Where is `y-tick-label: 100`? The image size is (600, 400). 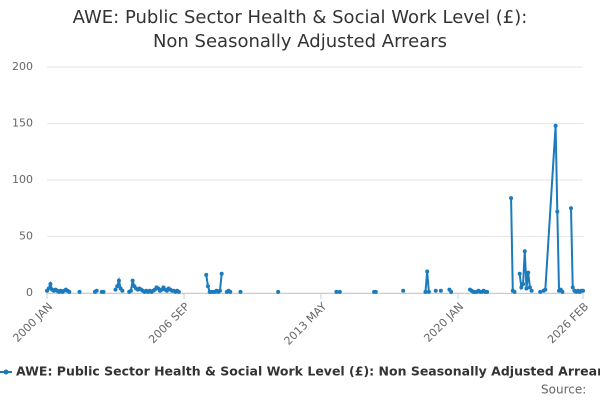 y-tick-label: 100 is located at coordinates (22, 179).